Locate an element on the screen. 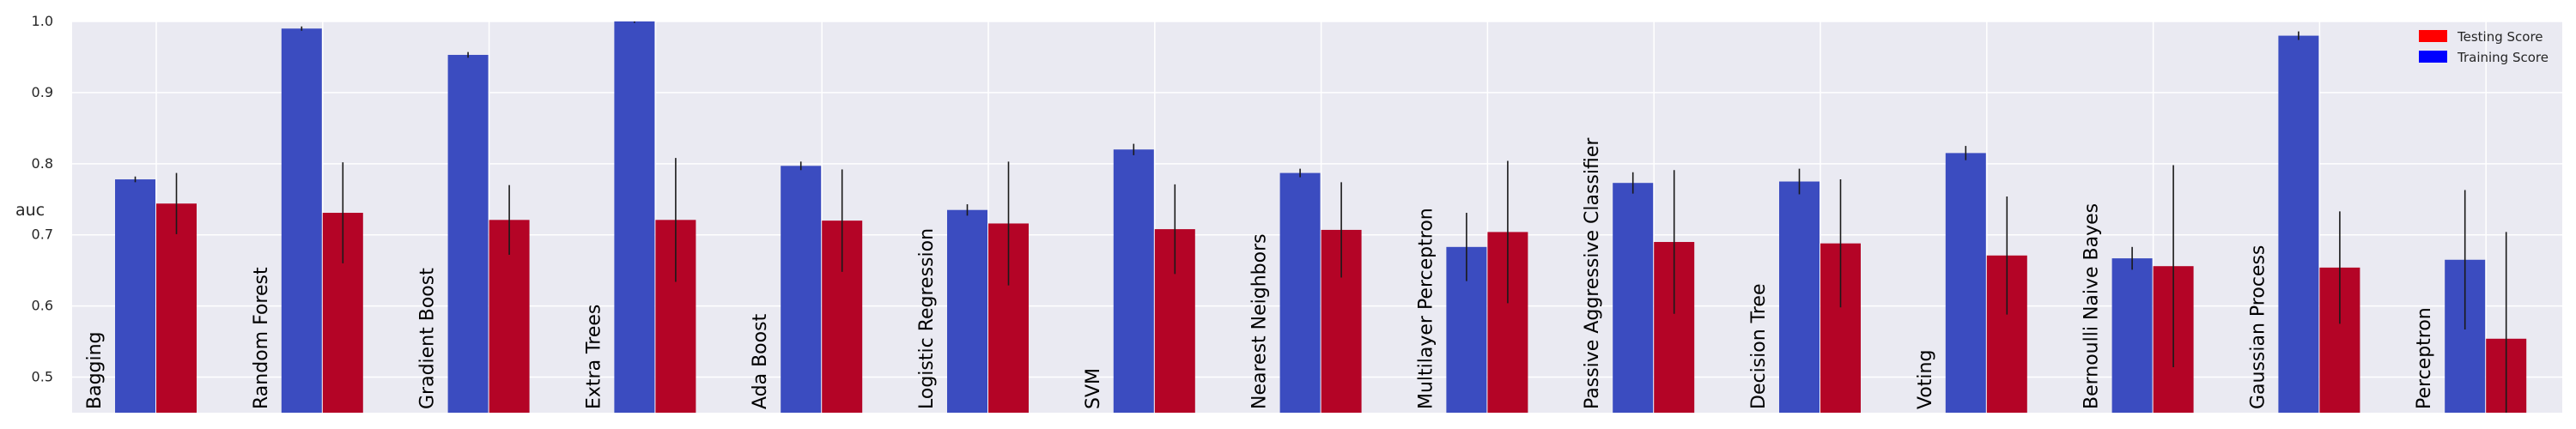  y-tick-label: 0.9 is located at coordinates (42, 92).